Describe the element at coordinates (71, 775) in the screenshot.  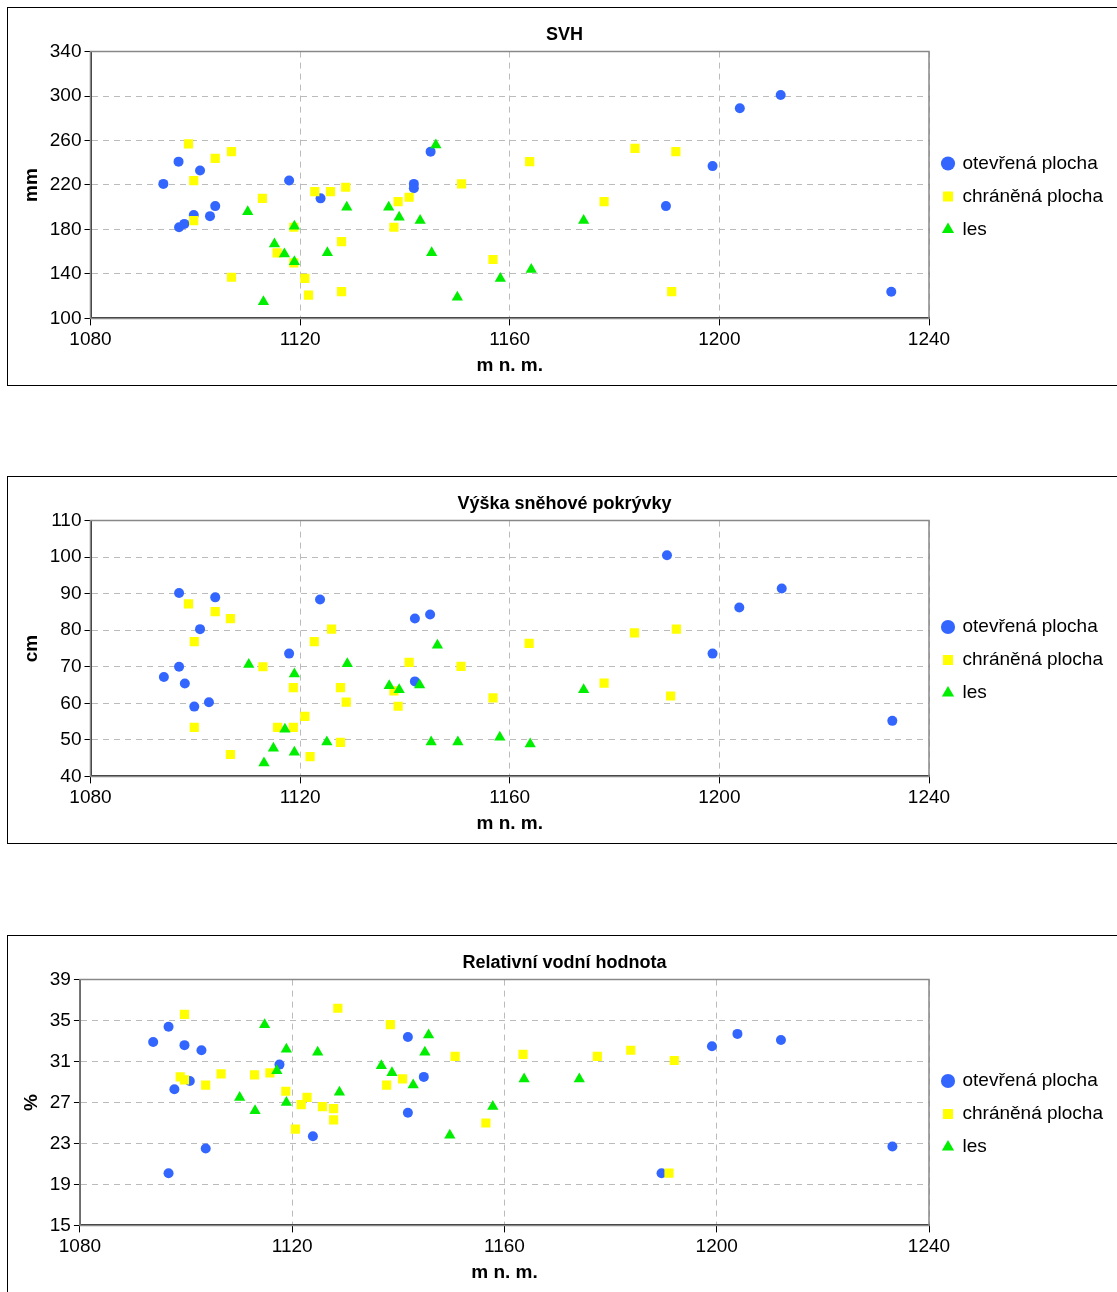
I see `y-tick-label: 40` at that location.